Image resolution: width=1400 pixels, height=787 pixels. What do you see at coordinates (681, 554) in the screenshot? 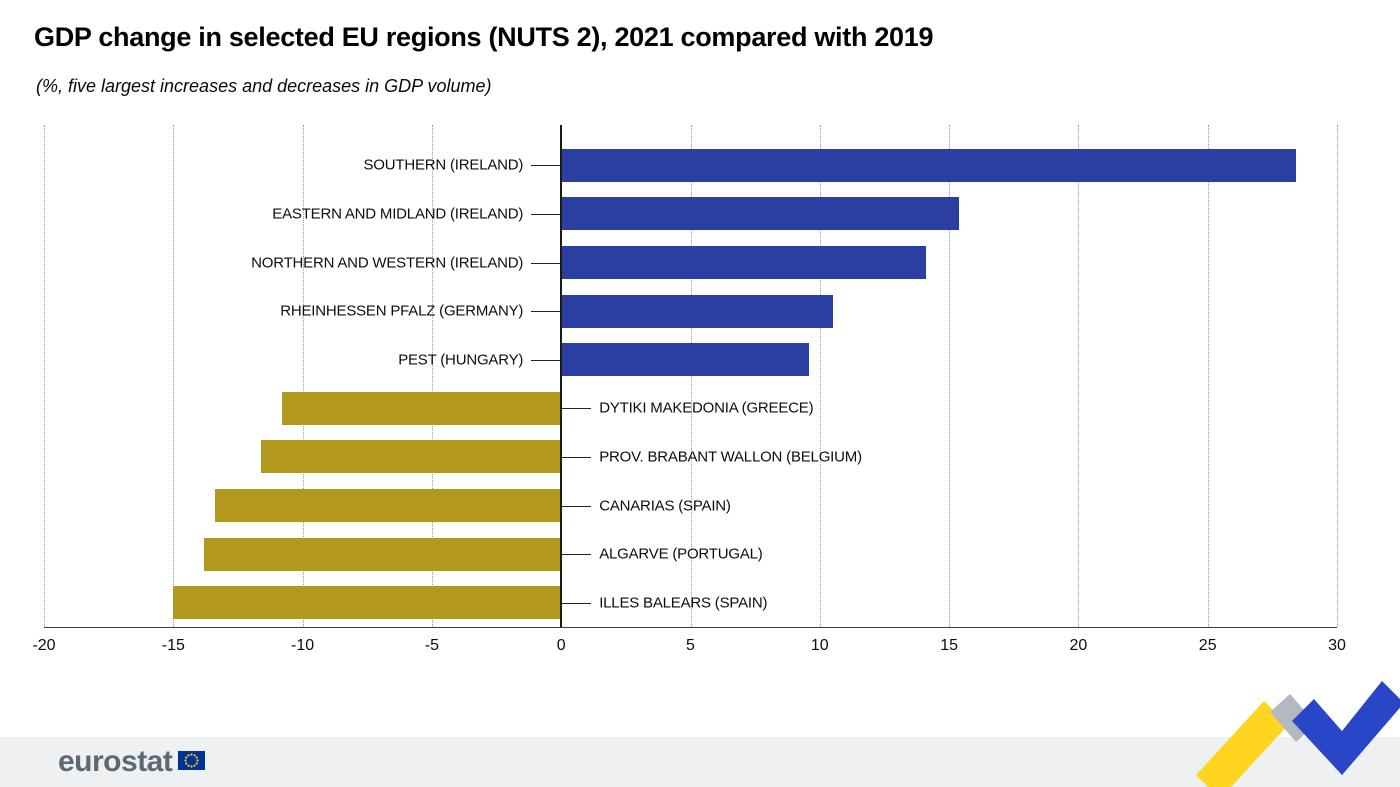
I see `bar-label: ALGARVE (PORTUGAL)` at bounding box center [681, 554].